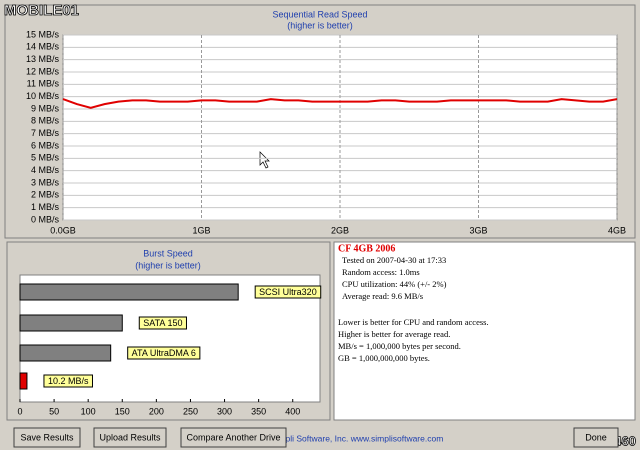 The width and height of the screenshot is (640, 450). What do you see at coordinates (394, 260) in the screenshot?
I see `info-line: Tested on 2007-04-30 at 17:33` at bounding box center [394, 260].